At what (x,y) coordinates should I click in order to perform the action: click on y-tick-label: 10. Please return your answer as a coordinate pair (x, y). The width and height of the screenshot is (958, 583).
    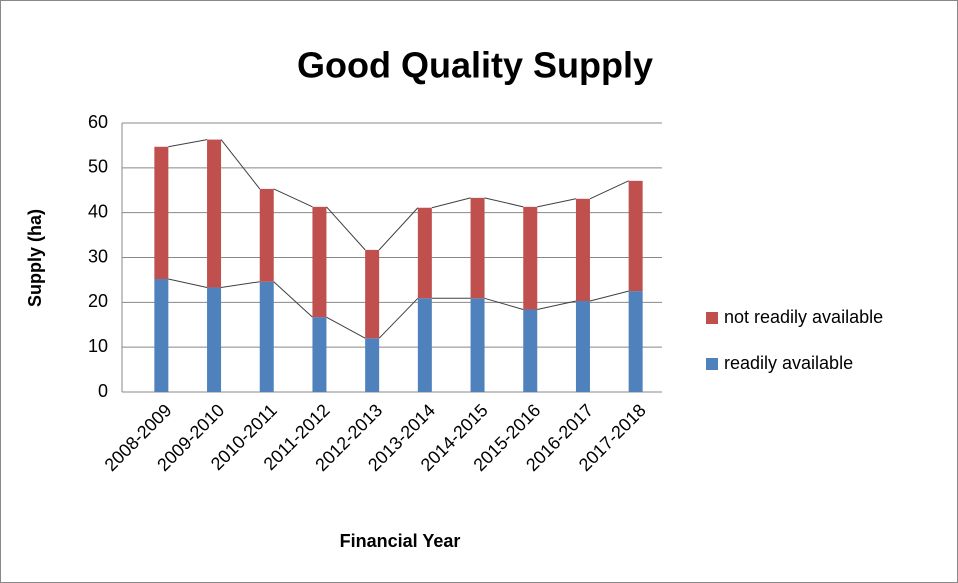
    Looking at the image, I should click on (98, 346).